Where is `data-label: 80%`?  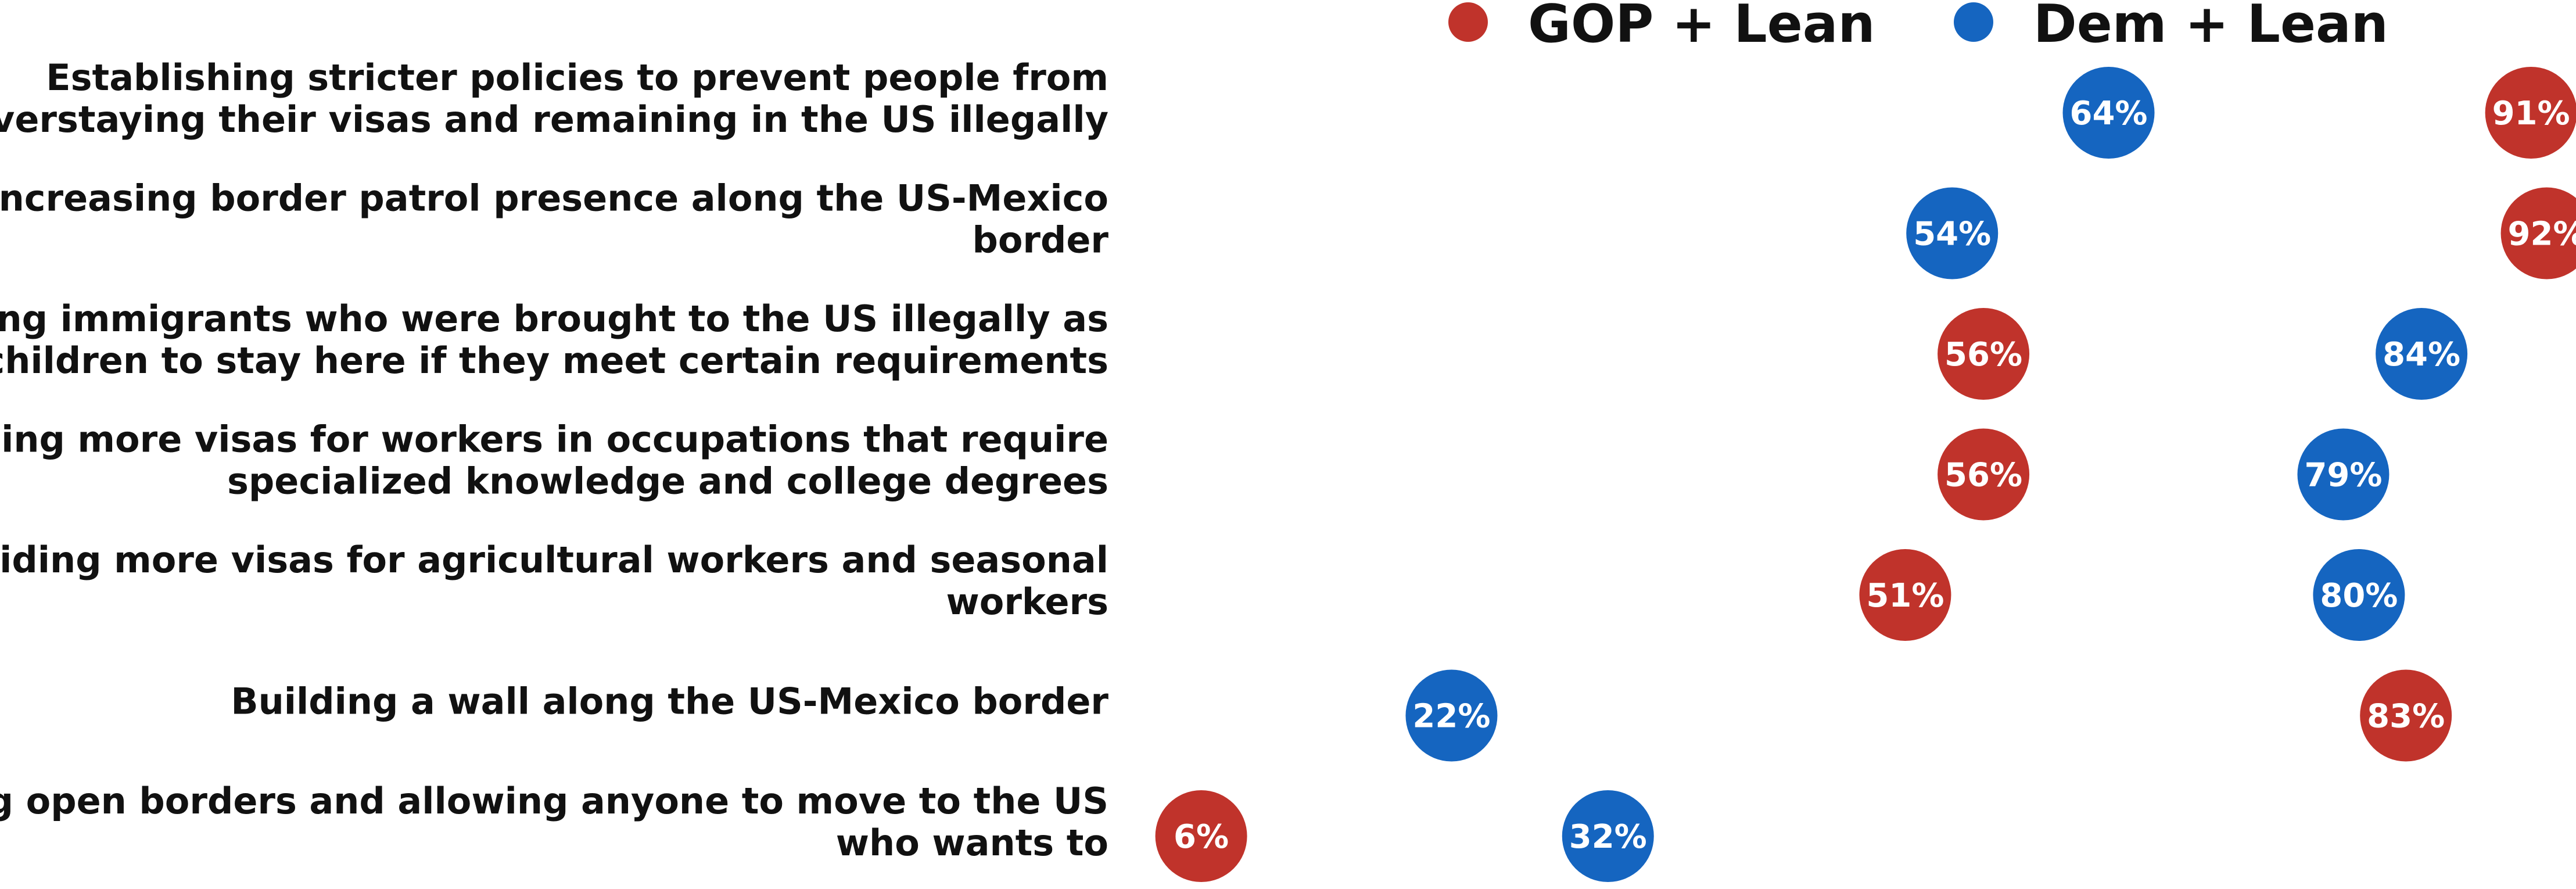
data-label: 80% is located at coordinates (2359, 596).